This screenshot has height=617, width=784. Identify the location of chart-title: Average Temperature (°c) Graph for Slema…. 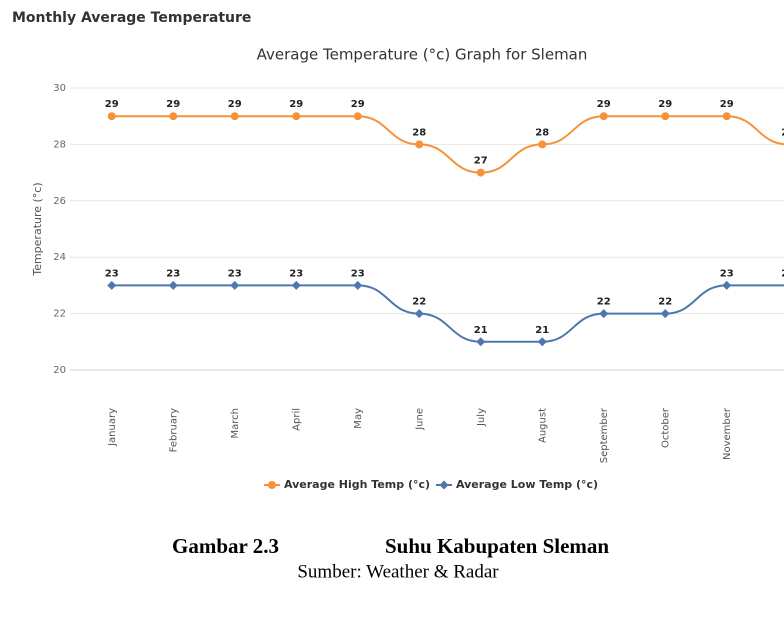
(422, 55).